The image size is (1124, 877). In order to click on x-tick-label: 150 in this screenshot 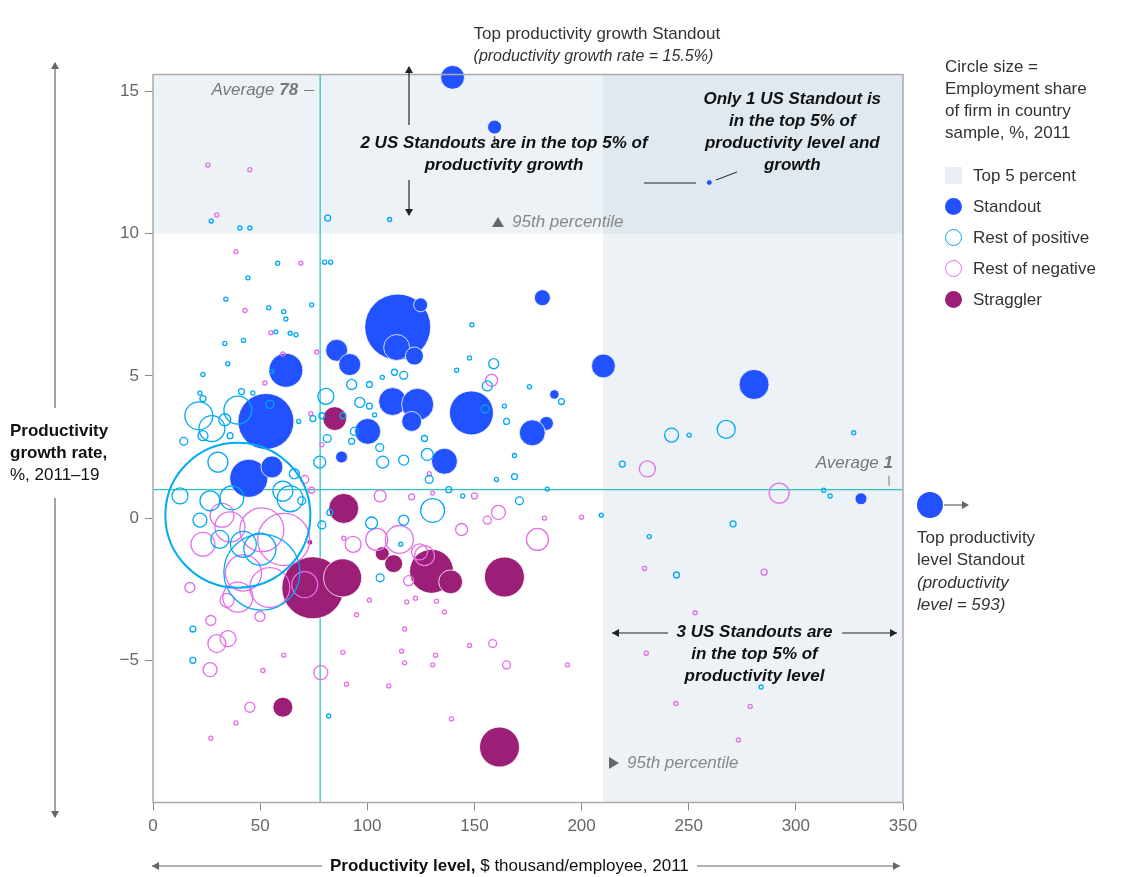, I will do `click(474, 826)`.